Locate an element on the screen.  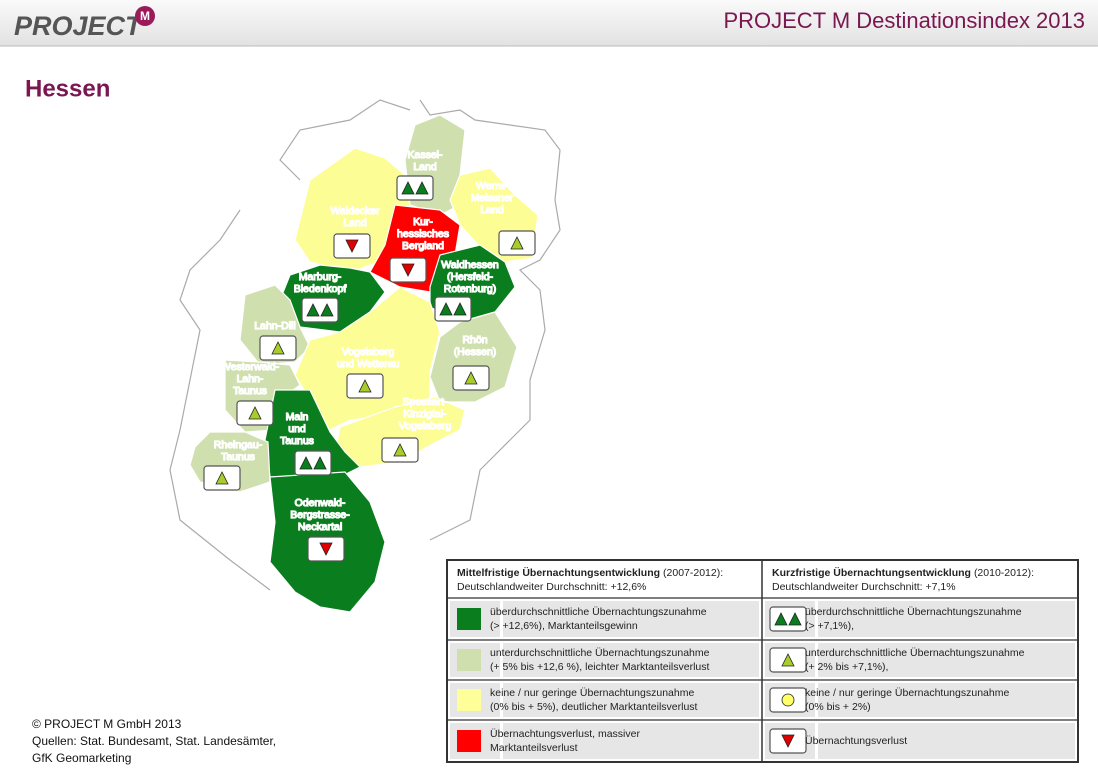
page-title: Hessen is located at coordinates (67, 88).